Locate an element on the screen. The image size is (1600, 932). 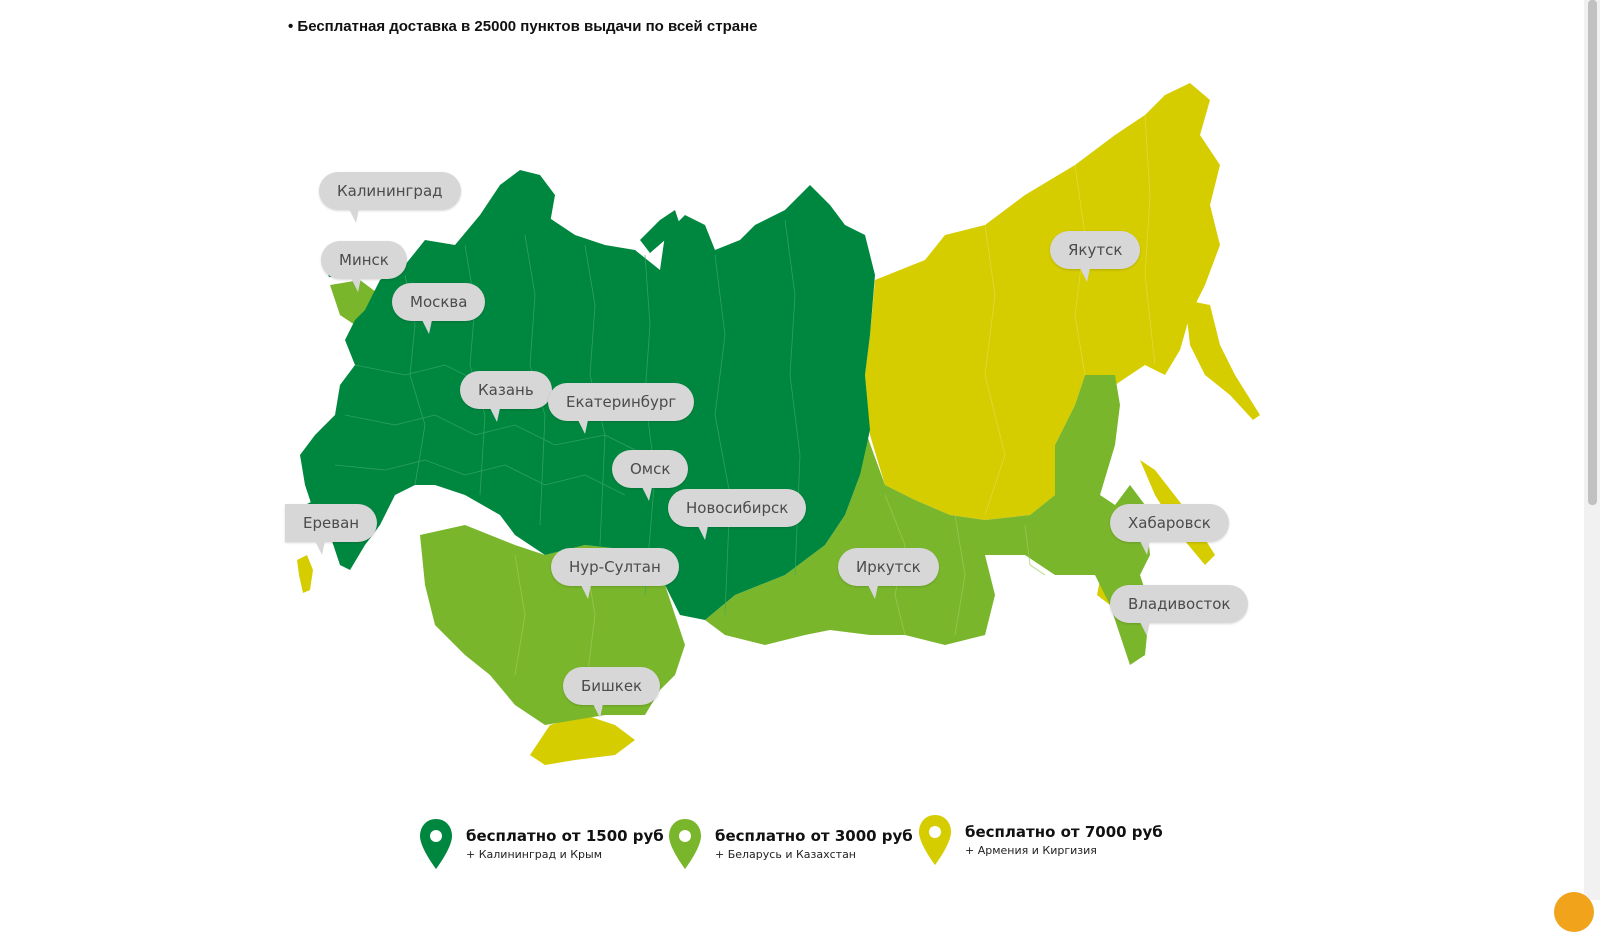
city-label-khabarovsk: Хабаровск is located at coordinates (1169, 529).